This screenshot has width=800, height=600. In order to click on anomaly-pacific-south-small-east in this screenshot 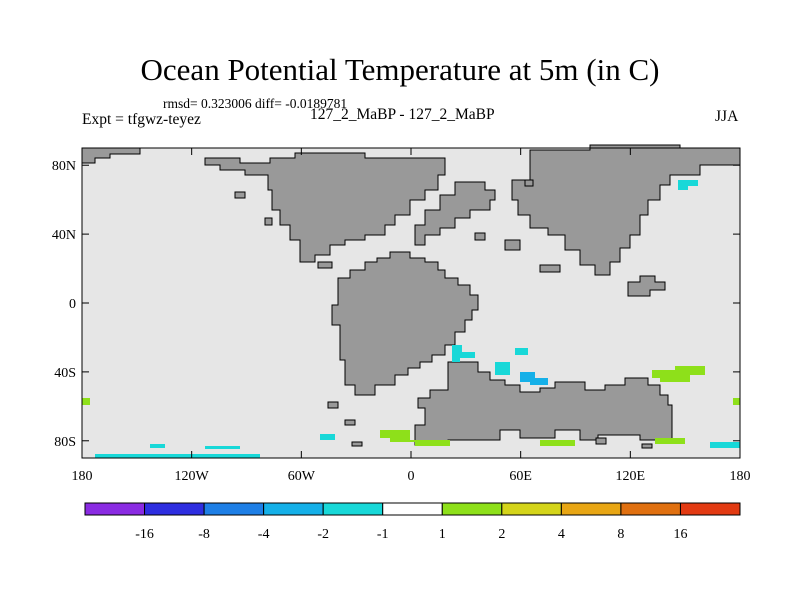, I will do `click(736, 401)`.